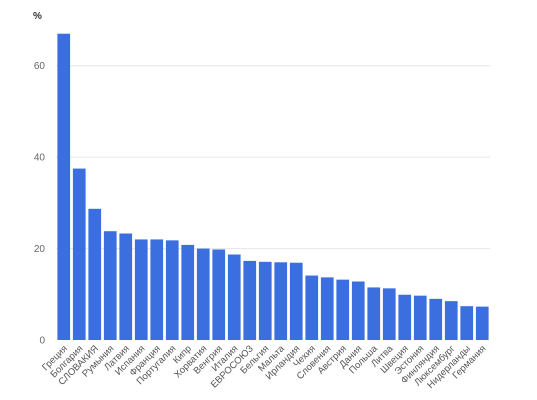 Image resolution: width=537 pixels, height=400 pixels. What do you see at coordinates (40, 158) in the screenshot?
I see `y-tick-label: 40` at bounding box center [40, 158].